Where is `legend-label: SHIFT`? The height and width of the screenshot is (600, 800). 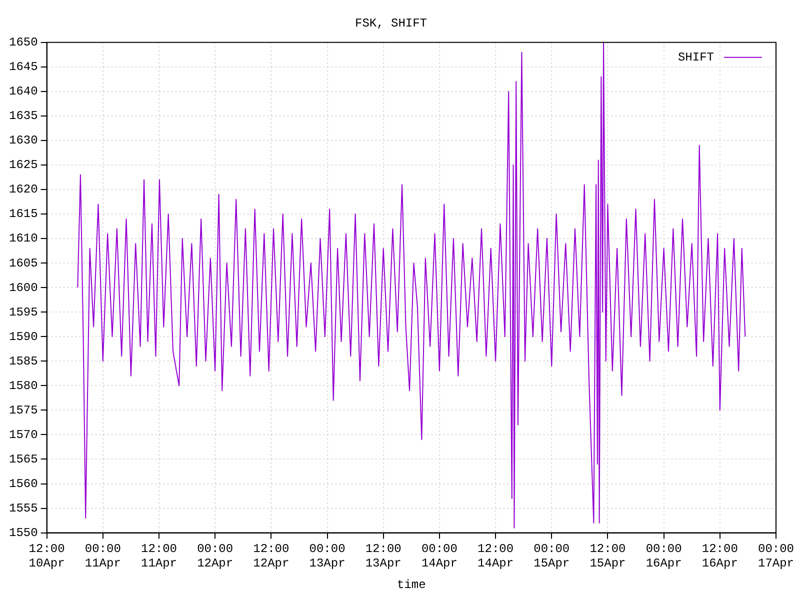
legend-label: SHIFT is located at coordinates (696, 57).